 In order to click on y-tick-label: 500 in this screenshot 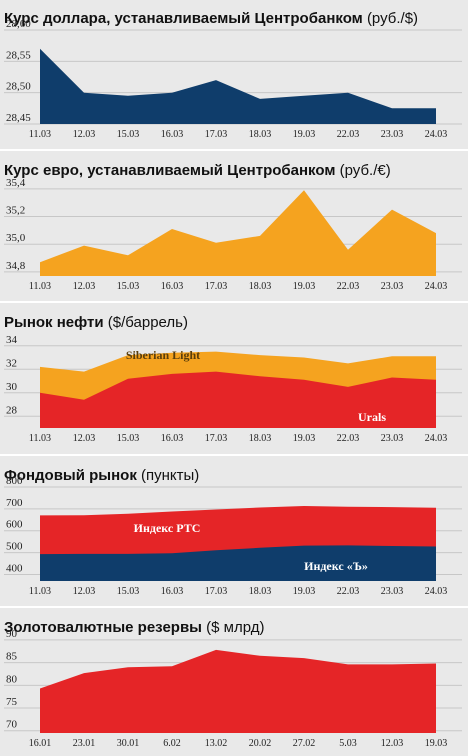, I will do `click(14, 547)`.